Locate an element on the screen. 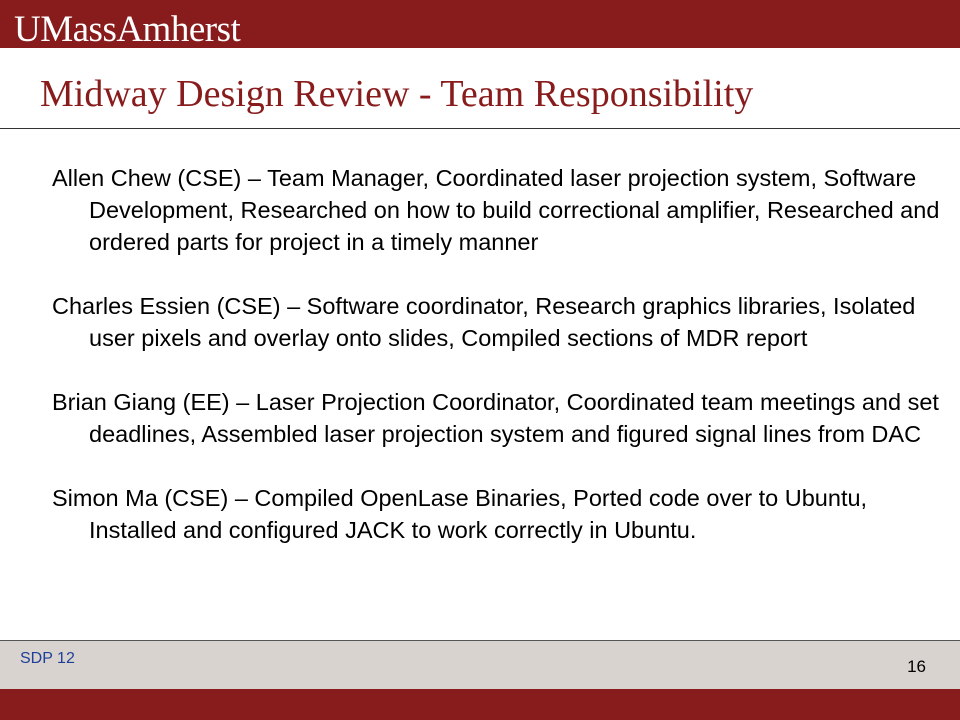 Image resolution: width=960 pixels, height=720 pixels. title-divider is located at coordinates (480, 128).